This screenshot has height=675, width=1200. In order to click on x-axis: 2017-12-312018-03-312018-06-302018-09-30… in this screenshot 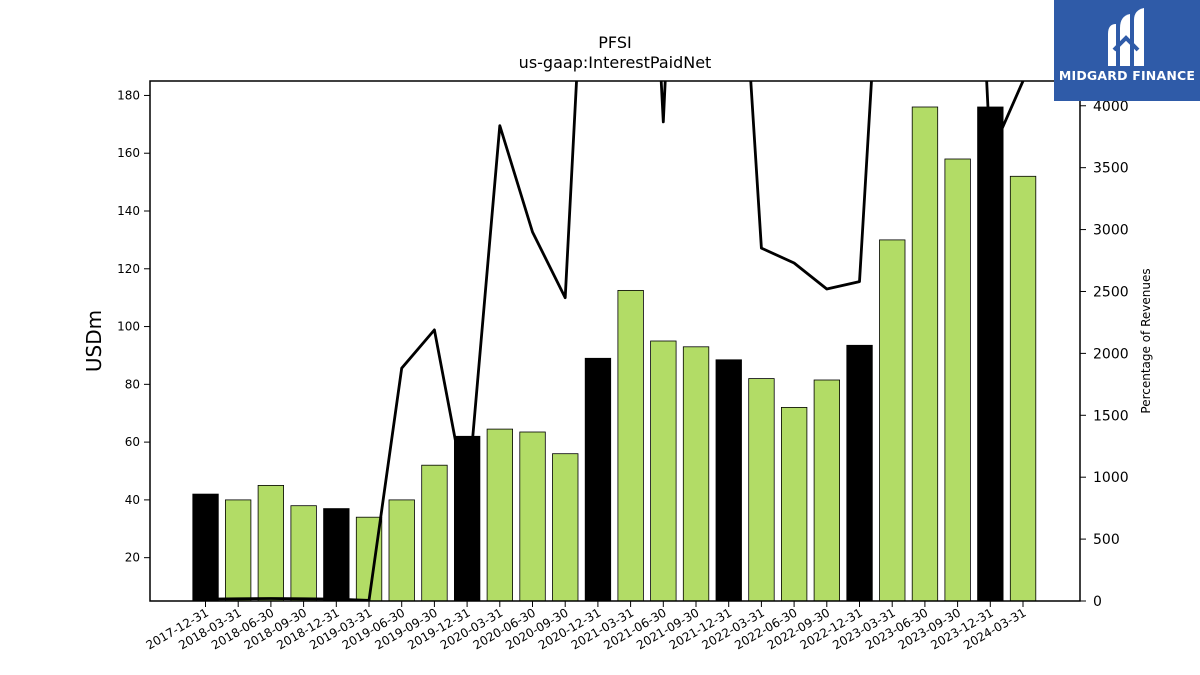, I will do `click(586, 626)`.